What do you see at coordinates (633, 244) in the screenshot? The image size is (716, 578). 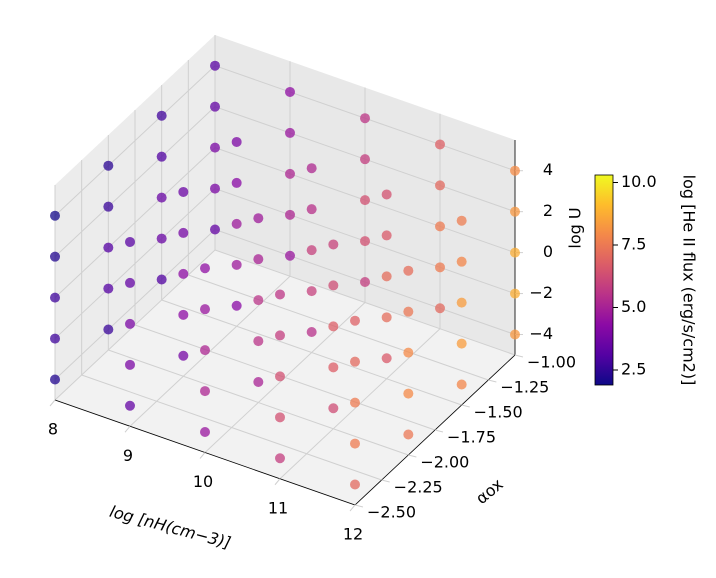 I see `colorbar-tick-label: 7.5` at bounding box center [633, 244].